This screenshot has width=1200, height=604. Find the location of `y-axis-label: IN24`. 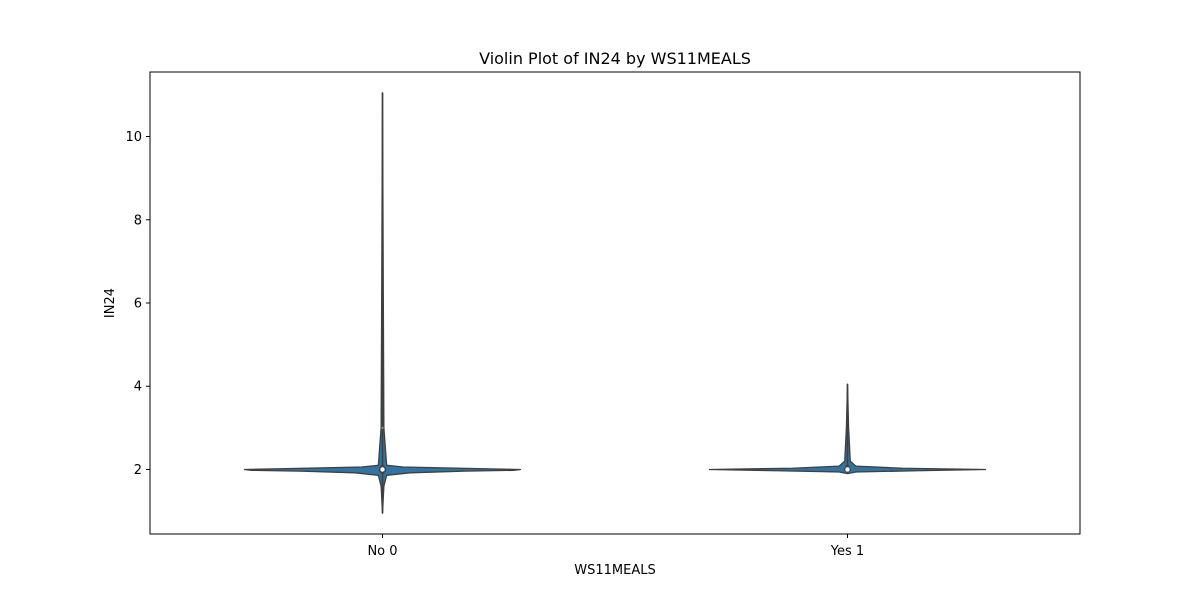

y-axis-label: IN24 is located at coordinates (110, 303).